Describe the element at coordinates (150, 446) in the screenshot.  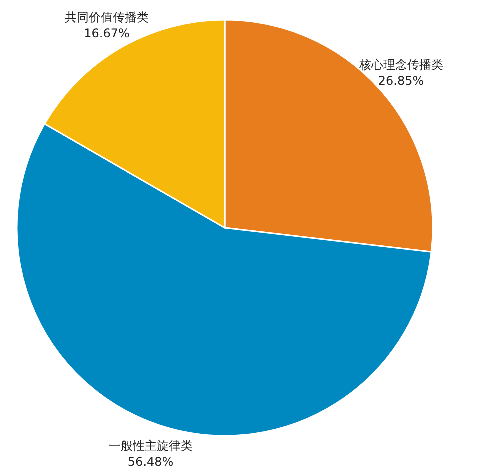
I see `slice-label: 一般性主旋律类` at that location.